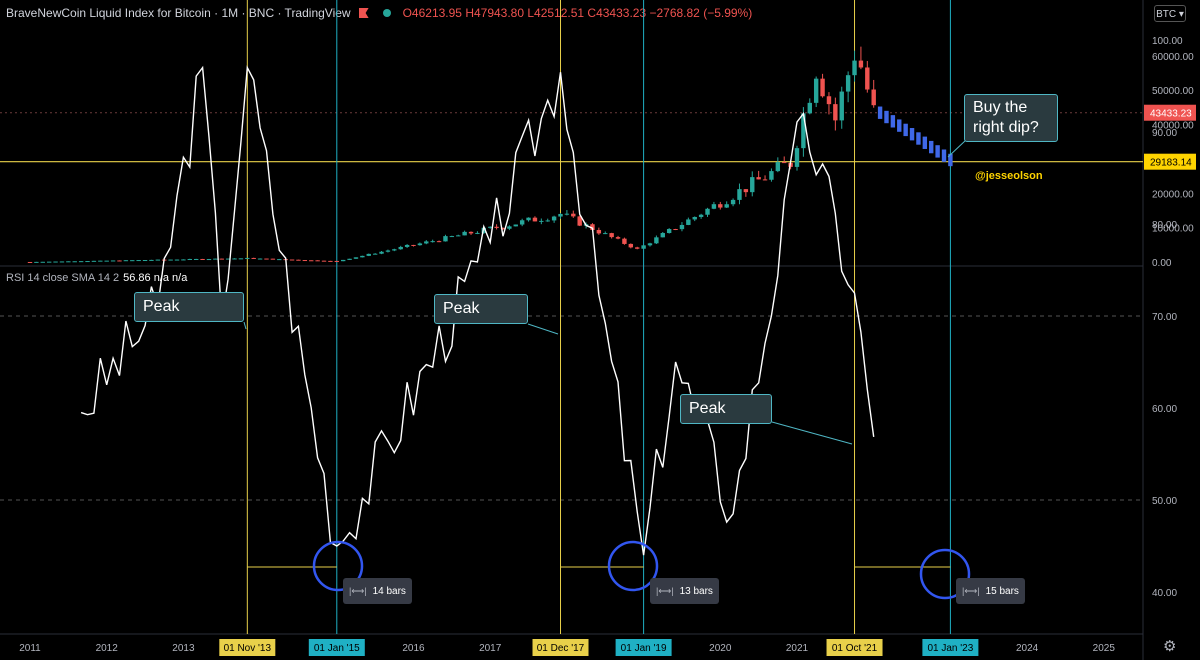 The width and height of the screenshot is (1200, 660). What do you see at coordinates (1170, 646) in the screenshot?
I see `gear-icon: ⚙` at bounding box center [1170, 646].